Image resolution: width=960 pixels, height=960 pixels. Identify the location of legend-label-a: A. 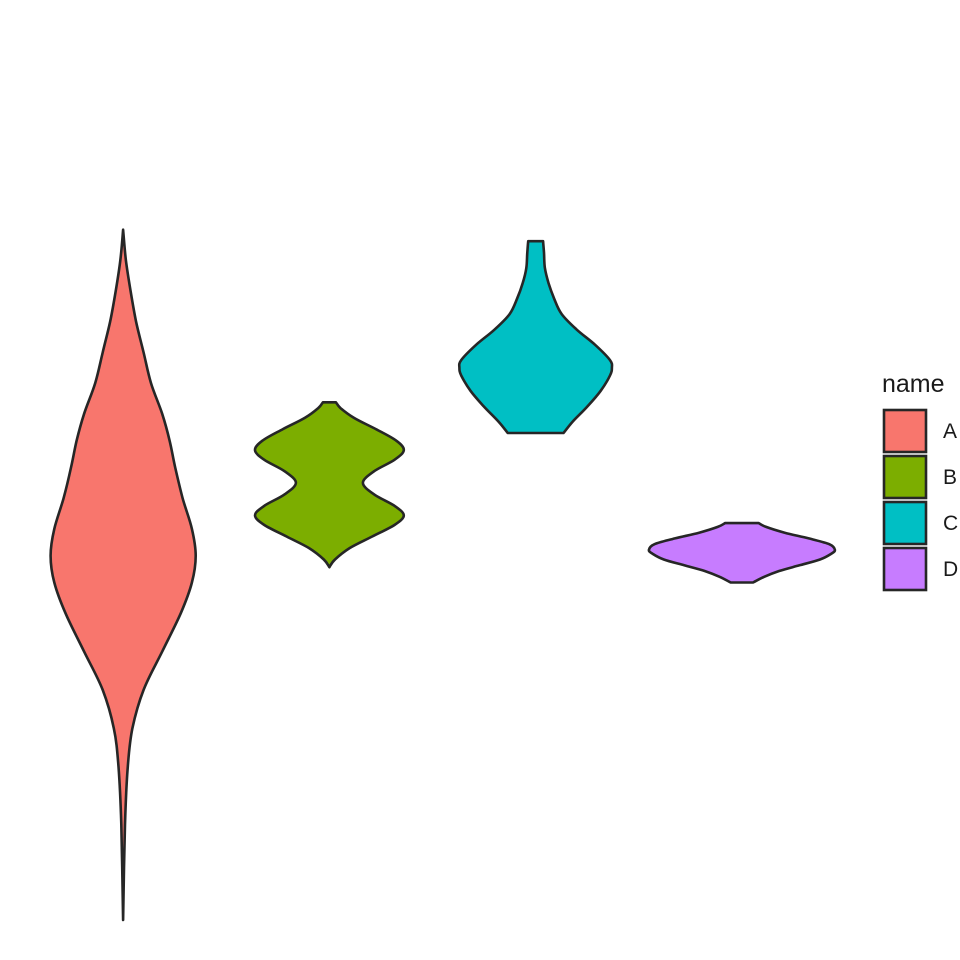
(950, 431).